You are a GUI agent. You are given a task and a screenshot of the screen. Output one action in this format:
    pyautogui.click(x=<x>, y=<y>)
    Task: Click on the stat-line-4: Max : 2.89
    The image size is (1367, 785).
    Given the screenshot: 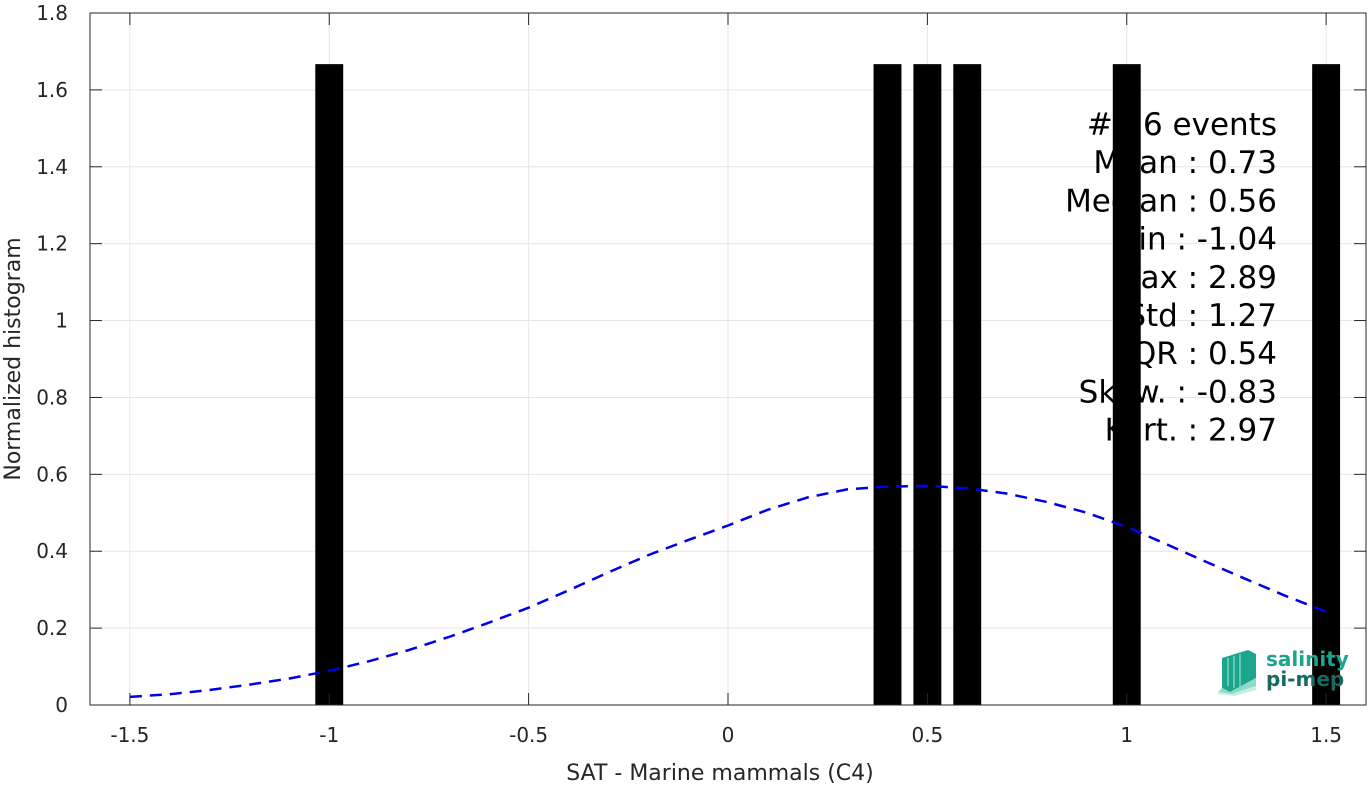 What is the action you would take?
    pyautogui.click(x=1195, y=278)
    